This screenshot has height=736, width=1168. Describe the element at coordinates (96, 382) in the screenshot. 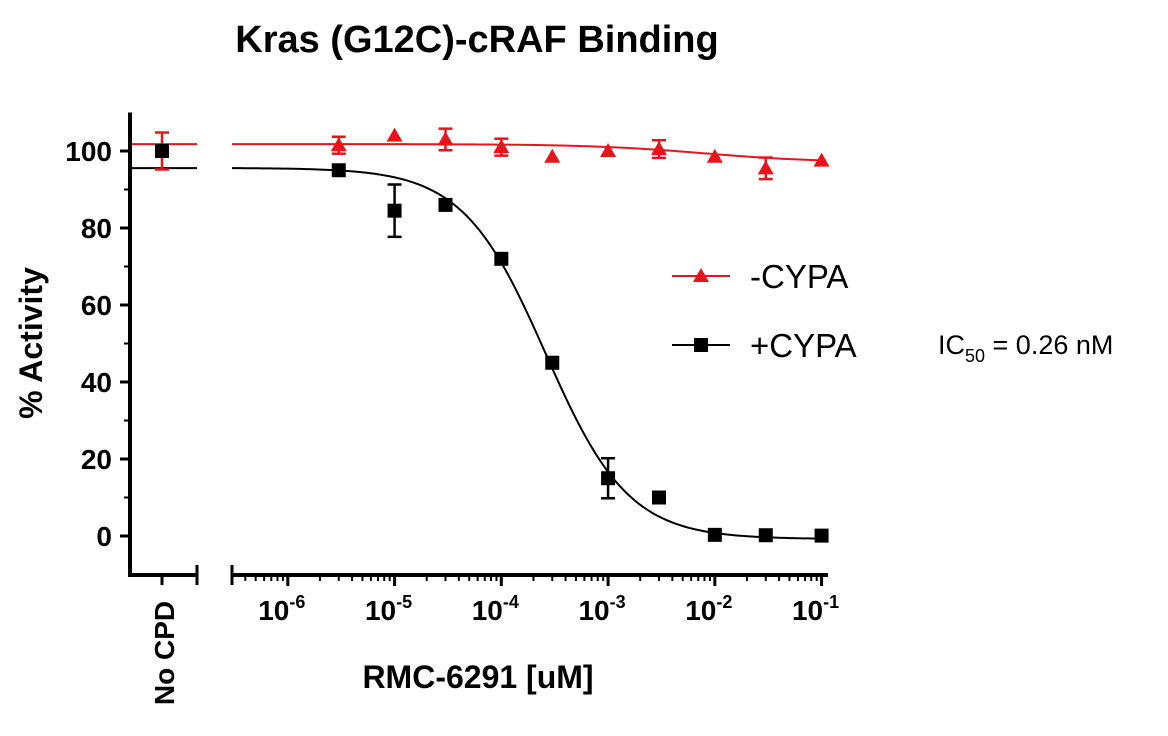

I see `y-tick-label: 40` at that location.